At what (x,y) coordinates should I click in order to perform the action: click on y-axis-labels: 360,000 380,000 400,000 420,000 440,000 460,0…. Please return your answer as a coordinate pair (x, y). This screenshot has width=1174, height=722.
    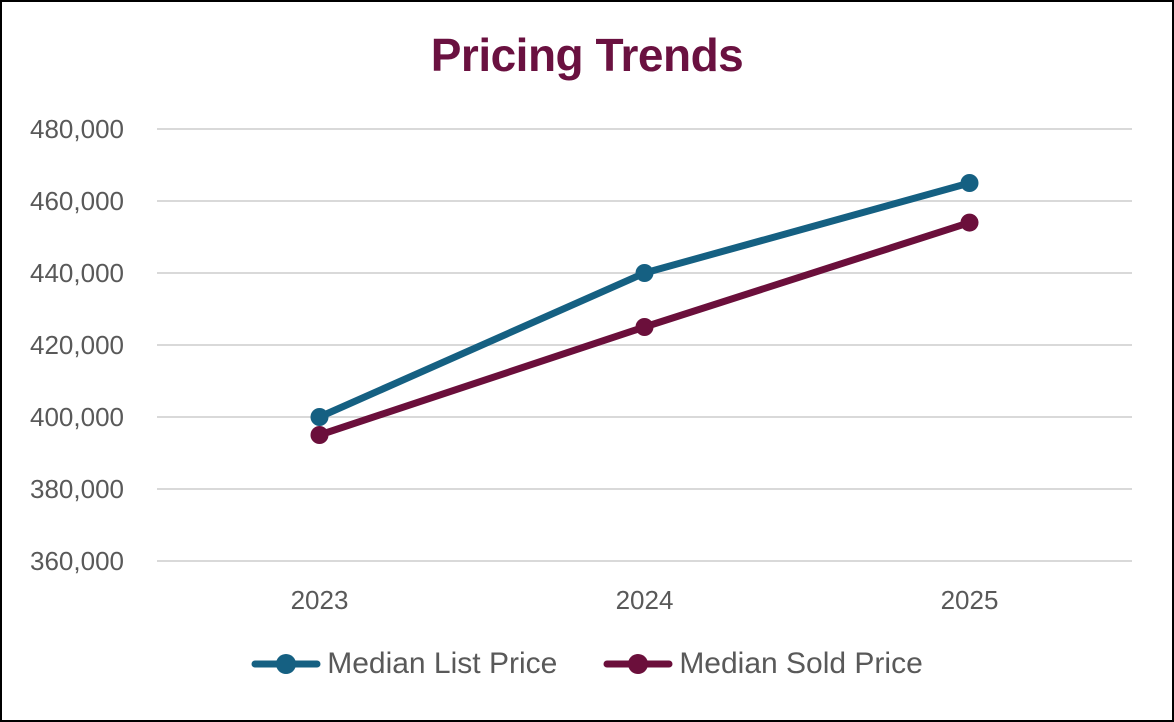
    Looking at the image, I should click on (77, 345).